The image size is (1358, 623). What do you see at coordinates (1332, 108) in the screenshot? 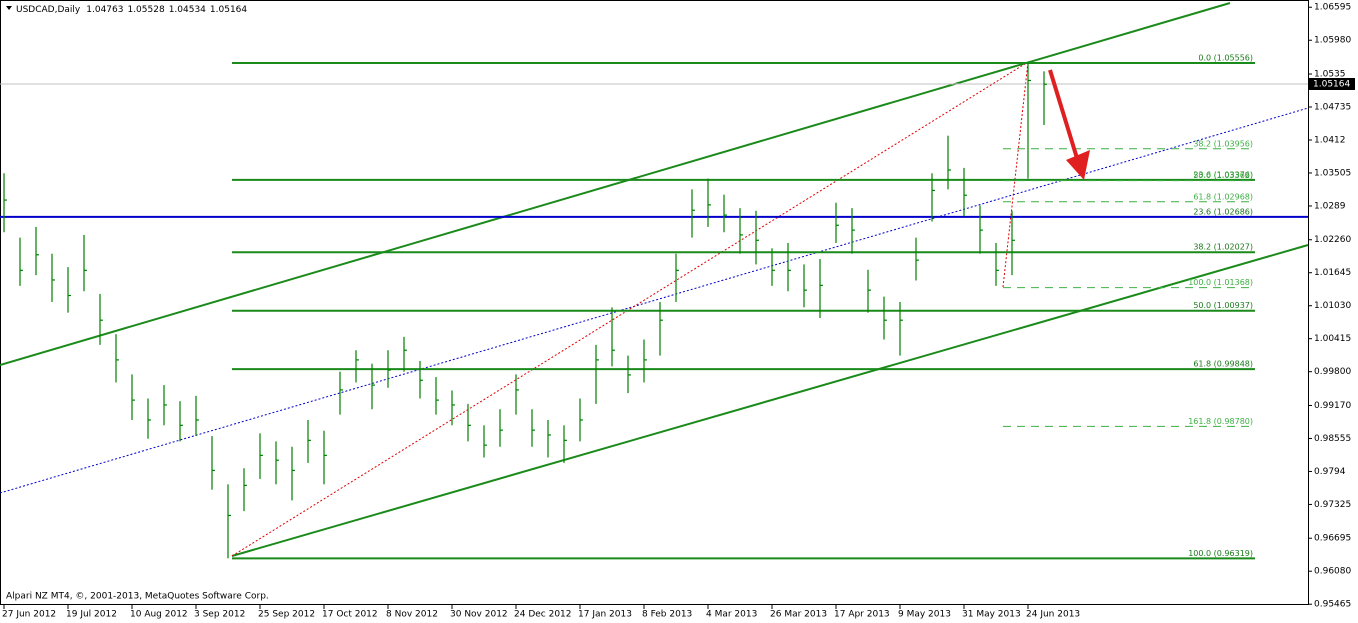
I see `y-tick-label: 1.04735` at bounding box center [1332, 108].